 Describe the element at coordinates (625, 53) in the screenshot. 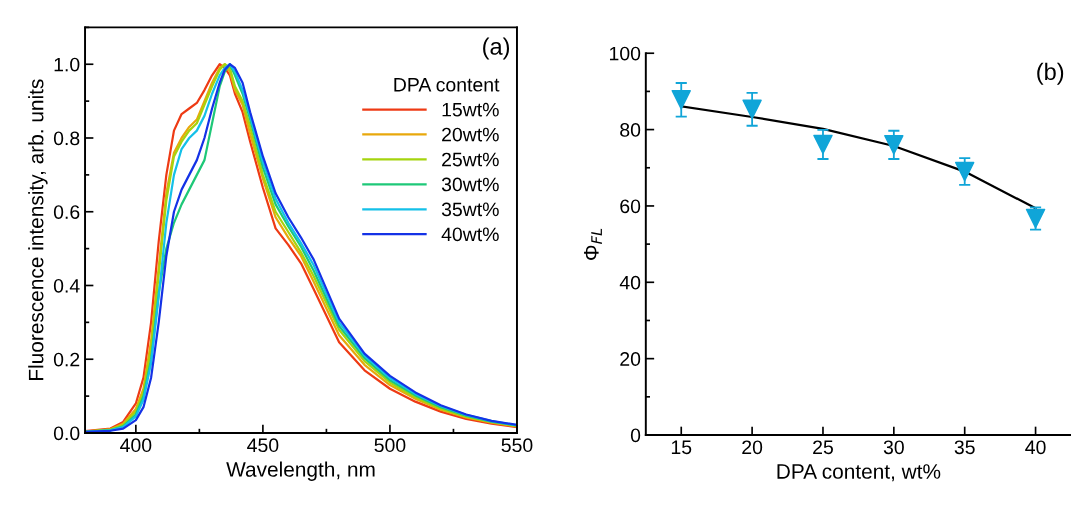

I see `y-tick-label: 100` at that location.